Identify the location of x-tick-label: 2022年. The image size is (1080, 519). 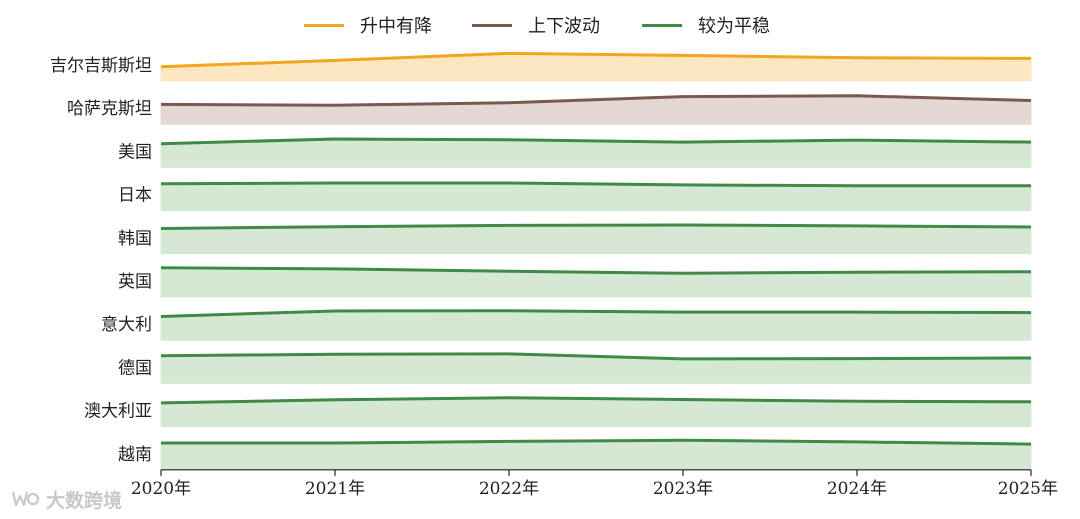
(509, 489).